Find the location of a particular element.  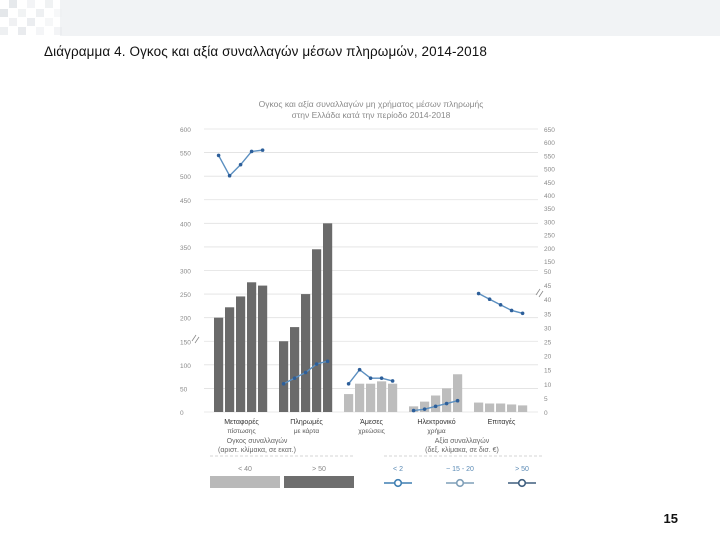

category-label: Ηλεκτρονικό is located at coordinates (436, 422).